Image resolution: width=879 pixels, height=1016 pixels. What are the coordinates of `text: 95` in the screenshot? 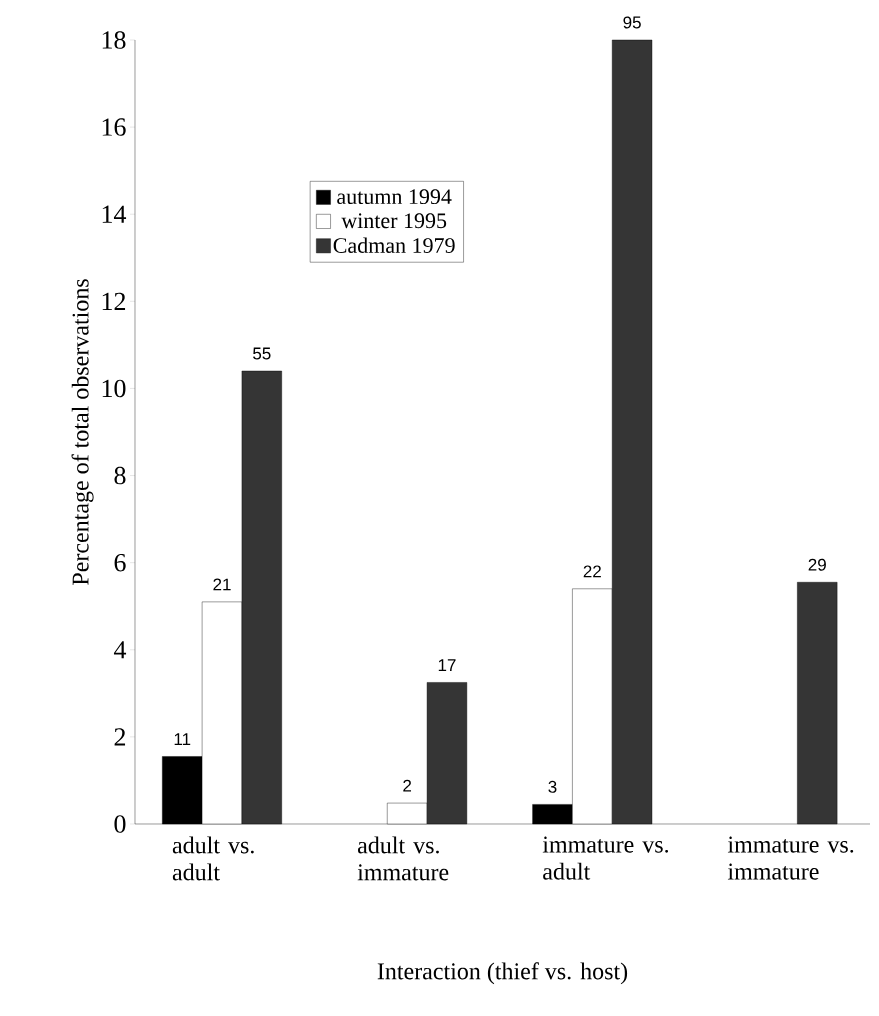 It's located at (632, 22).